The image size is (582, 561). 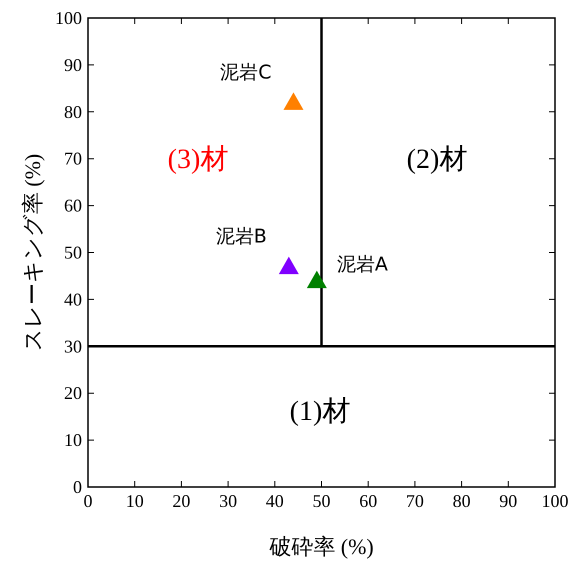 I want to click on y-tick-label: 0, so click(x=77, y=487).